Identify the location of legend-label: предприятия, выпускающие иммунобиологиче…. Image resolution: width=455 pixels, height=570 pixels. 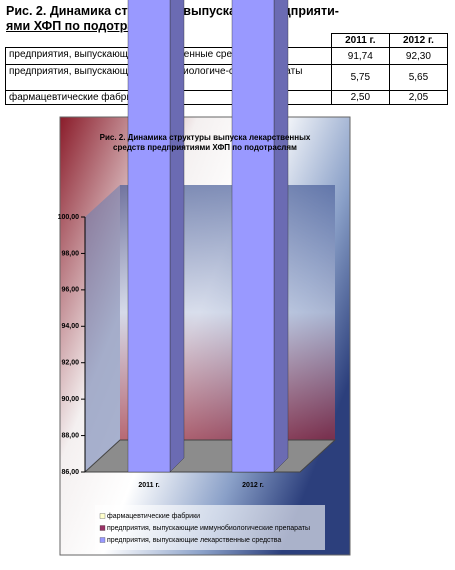
(208, 528).